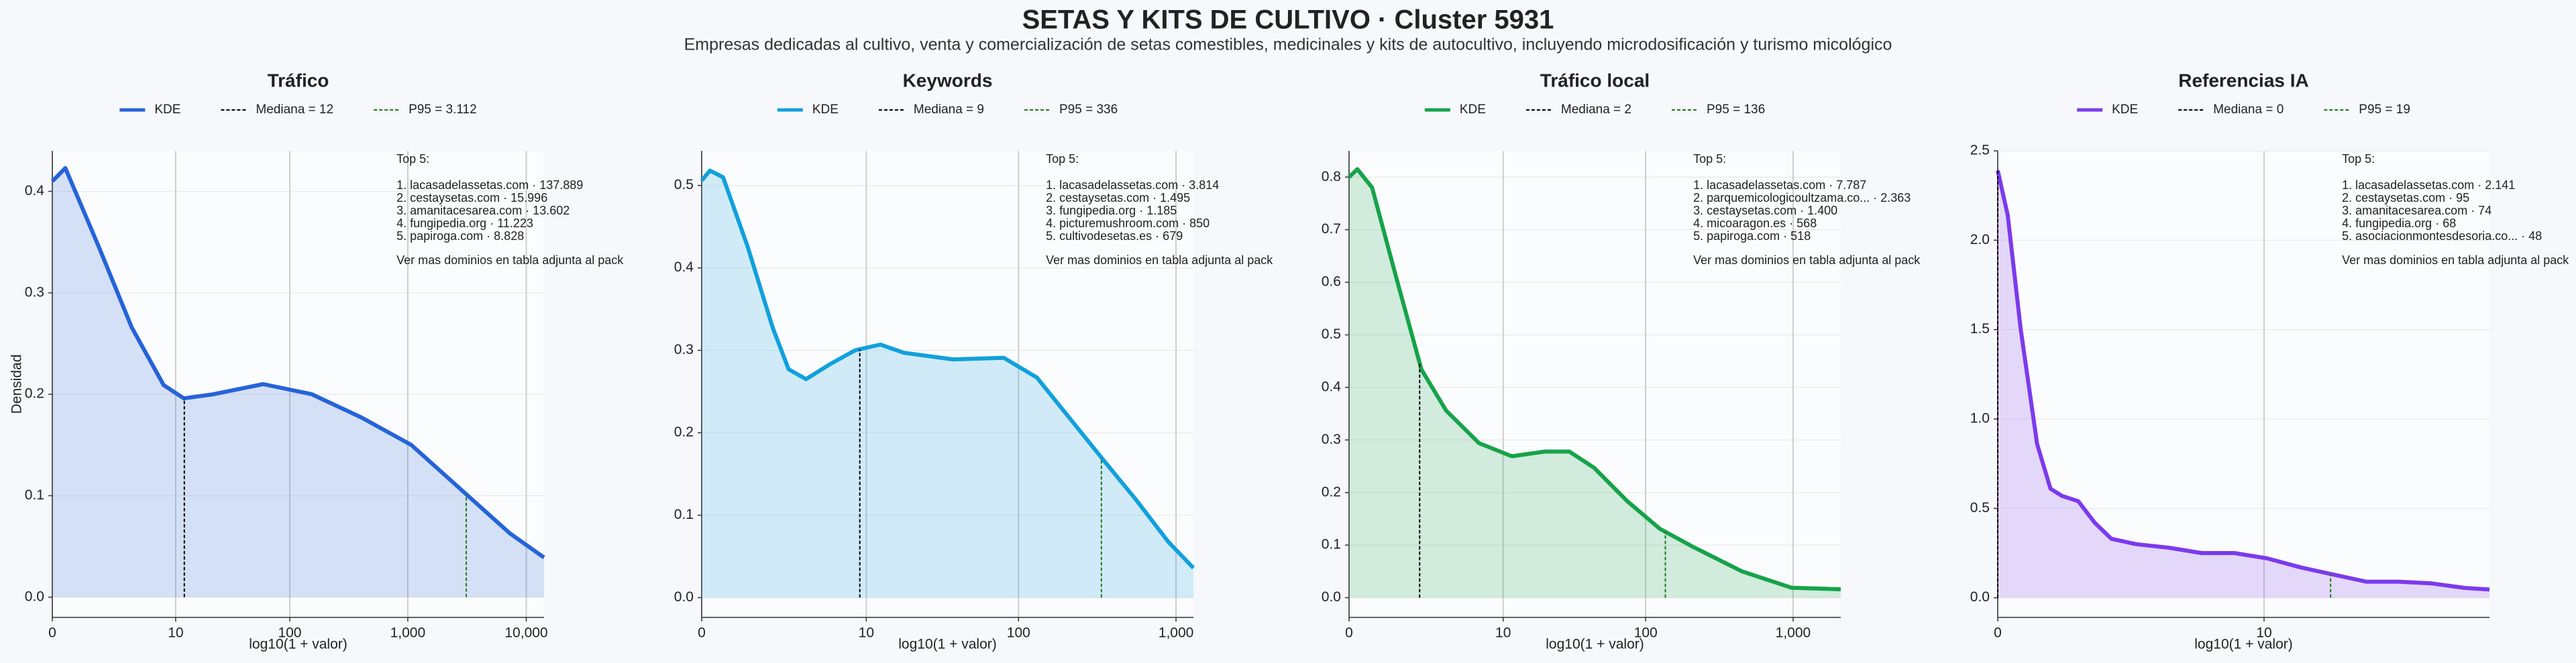  What do you see at coordinates (298, 80) in the screenshot?
I see `panel-title: Tráfico` at bounding box center [298, 80].